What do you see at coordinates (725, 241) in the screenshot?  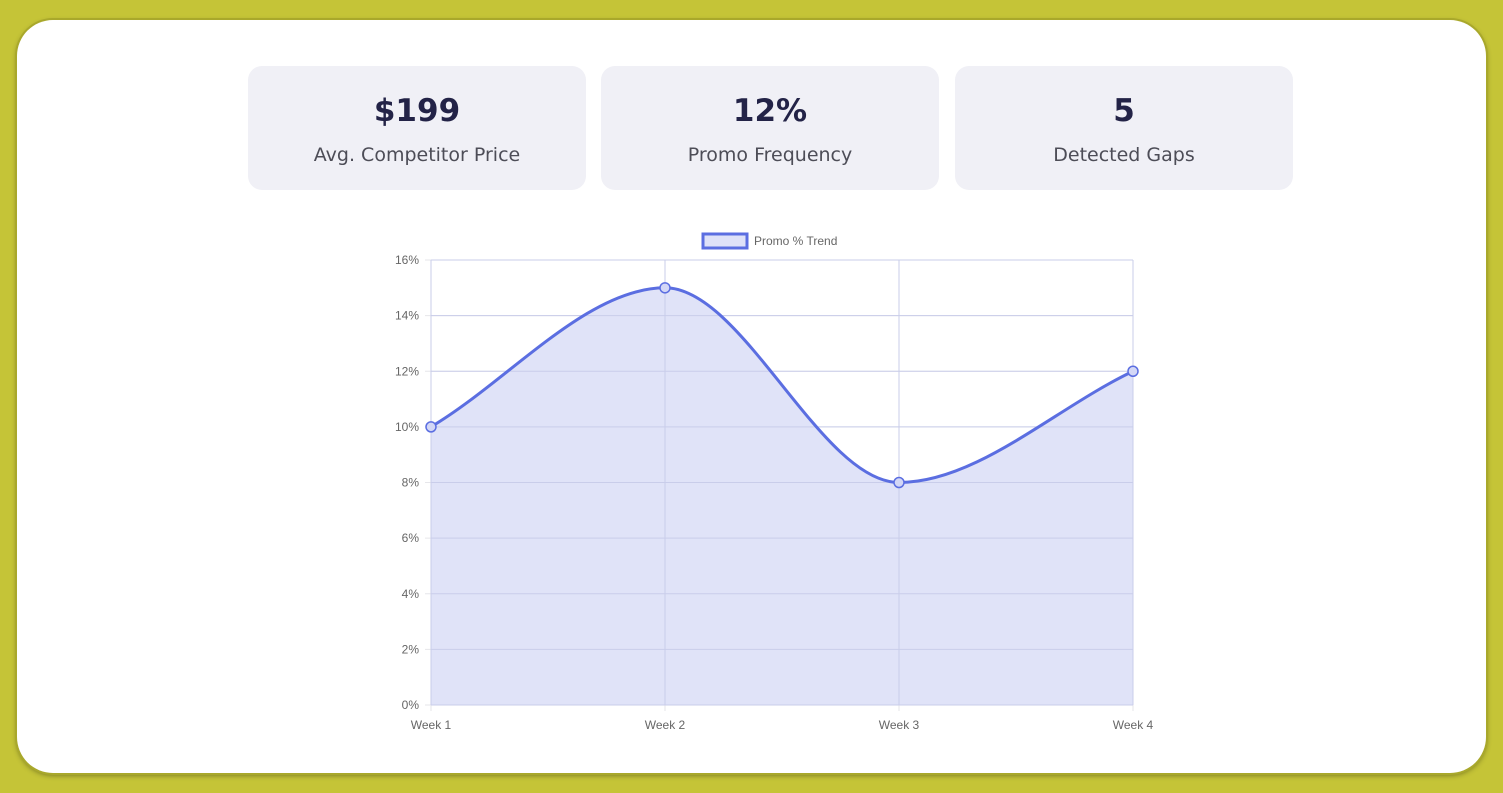 I see `legend-swatch` at bounding box center [725, 241].